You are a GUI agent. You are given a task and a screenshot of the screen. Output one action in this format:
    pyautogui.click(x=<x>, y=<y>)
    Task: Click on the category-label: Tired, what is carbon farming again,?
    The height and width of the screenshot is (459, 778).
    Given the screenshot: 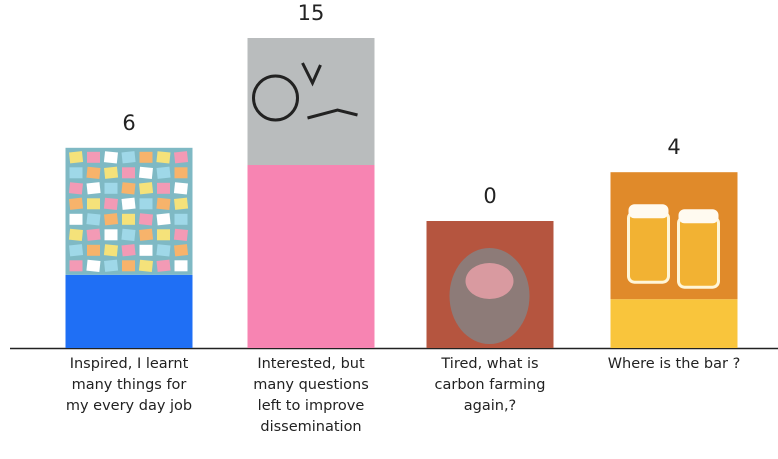 What is the action you would take?
    pyautogui.click(x=490, y=385)
    